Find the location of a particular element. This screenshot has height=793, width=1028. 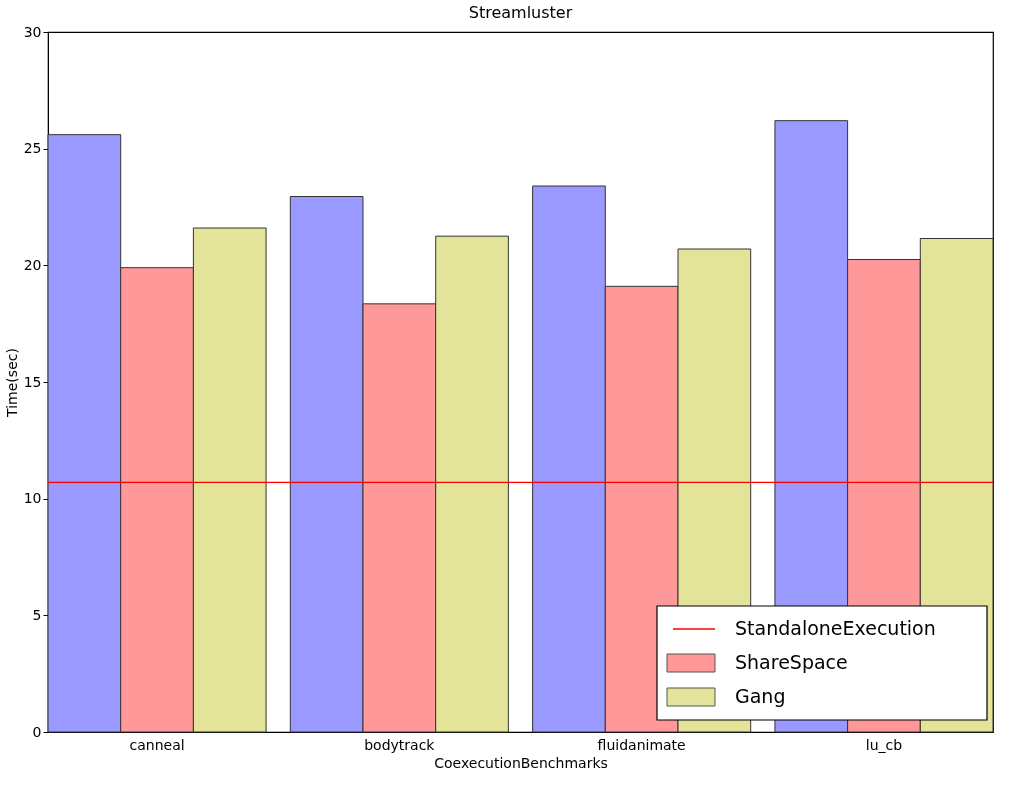

legend-label: ShareSpace is located at coordinates (791, 662).